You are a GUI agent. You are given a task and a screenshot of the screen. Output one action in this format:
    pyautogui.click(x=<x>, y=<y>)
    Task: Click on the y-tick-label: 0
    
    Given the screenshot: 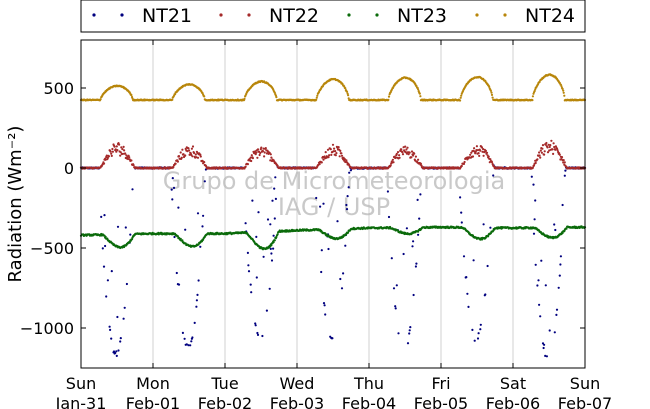 What is the action you would take?
    pyautogui.click(x=69, y=168)
    